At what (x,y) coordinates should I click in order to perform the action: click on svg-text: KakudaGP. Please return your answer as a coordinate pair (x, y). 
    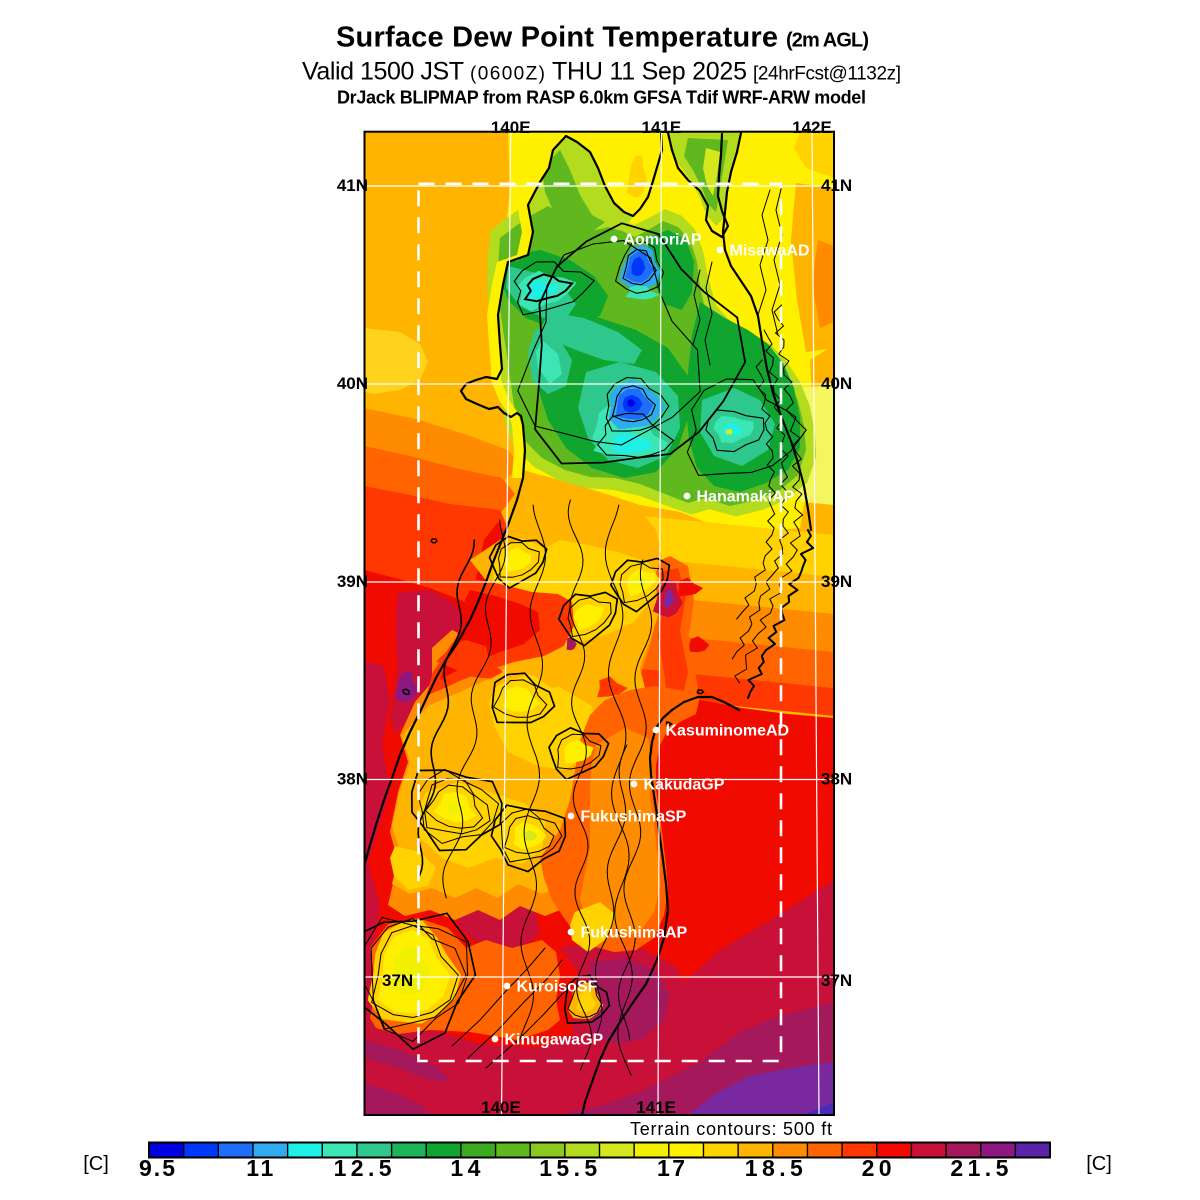
    Looking at the image, I should click on (684, 785).